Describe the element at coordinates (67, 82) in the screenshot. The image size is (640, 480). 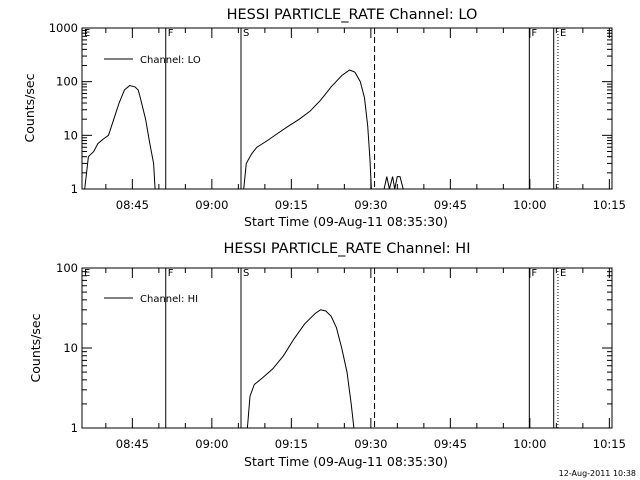
I see `y-tick-label-lo: 100` at that location.